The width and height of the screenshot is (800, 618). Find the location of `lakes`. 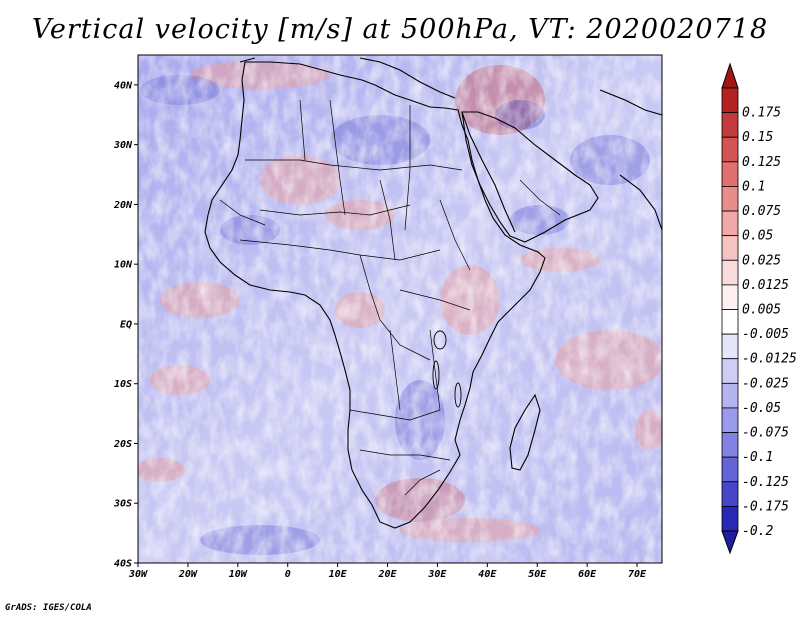

lakes is located at coordinates (447, 369).